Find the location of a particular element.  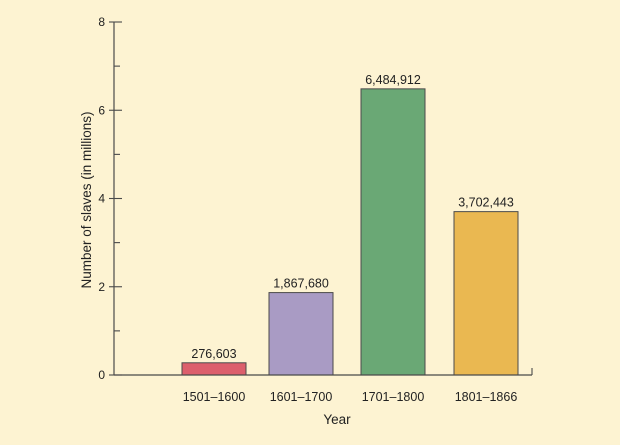

x-tick-label: 1501–1600 is located at coordinates (214, 397).